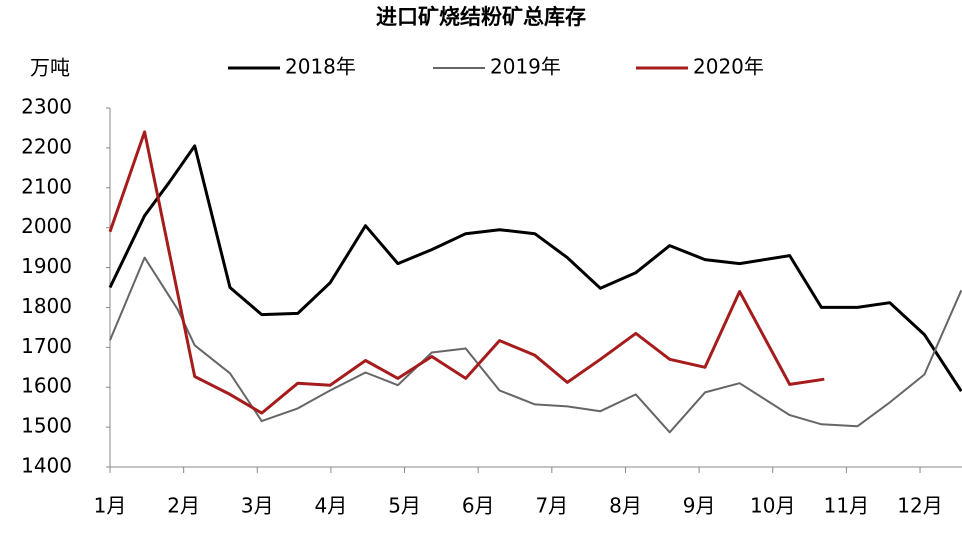  Describe the element at coordinates (46, 466) in the screenshot. I see `y-tick-label: 1400` at that location.